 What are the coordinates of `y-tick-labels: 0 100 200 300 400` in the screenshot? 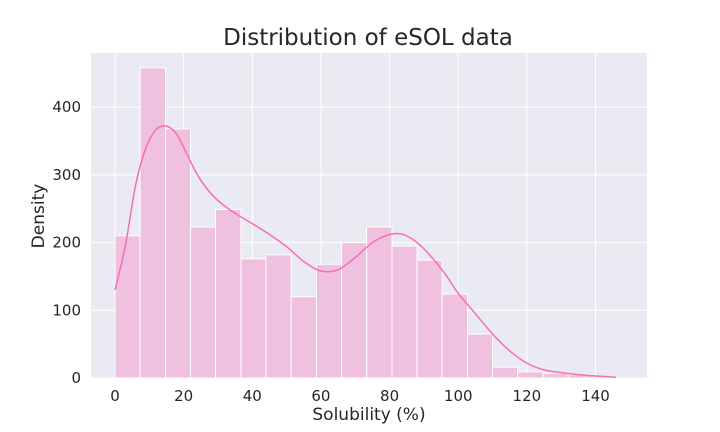 It's located at (66, 242).